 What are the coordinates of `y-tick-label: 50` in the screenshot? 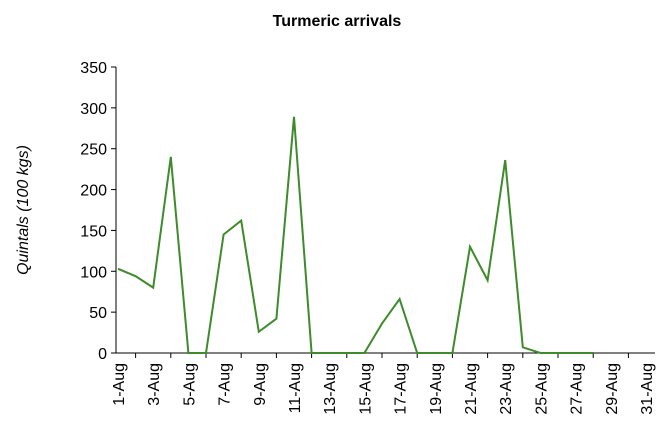 It's located at (98, 313).